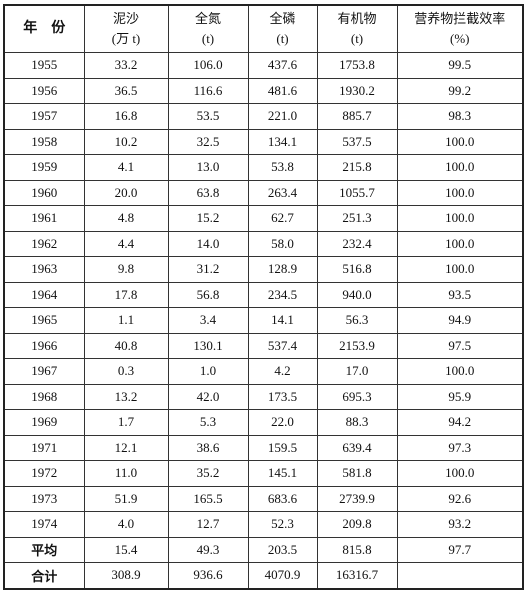  I want to click on cell: 1930.2, so click(357, 90).